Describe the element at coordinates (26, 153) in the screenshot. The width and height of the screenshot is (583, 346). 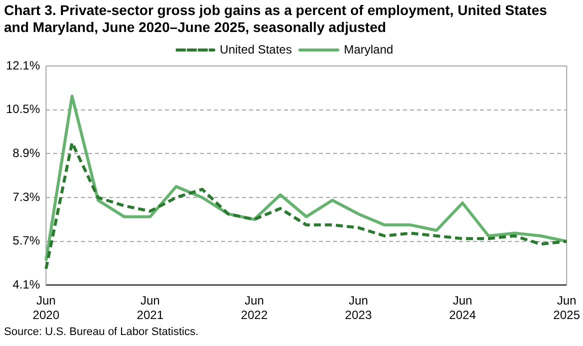
I see `y-tick-label: 8.9%` at that location.